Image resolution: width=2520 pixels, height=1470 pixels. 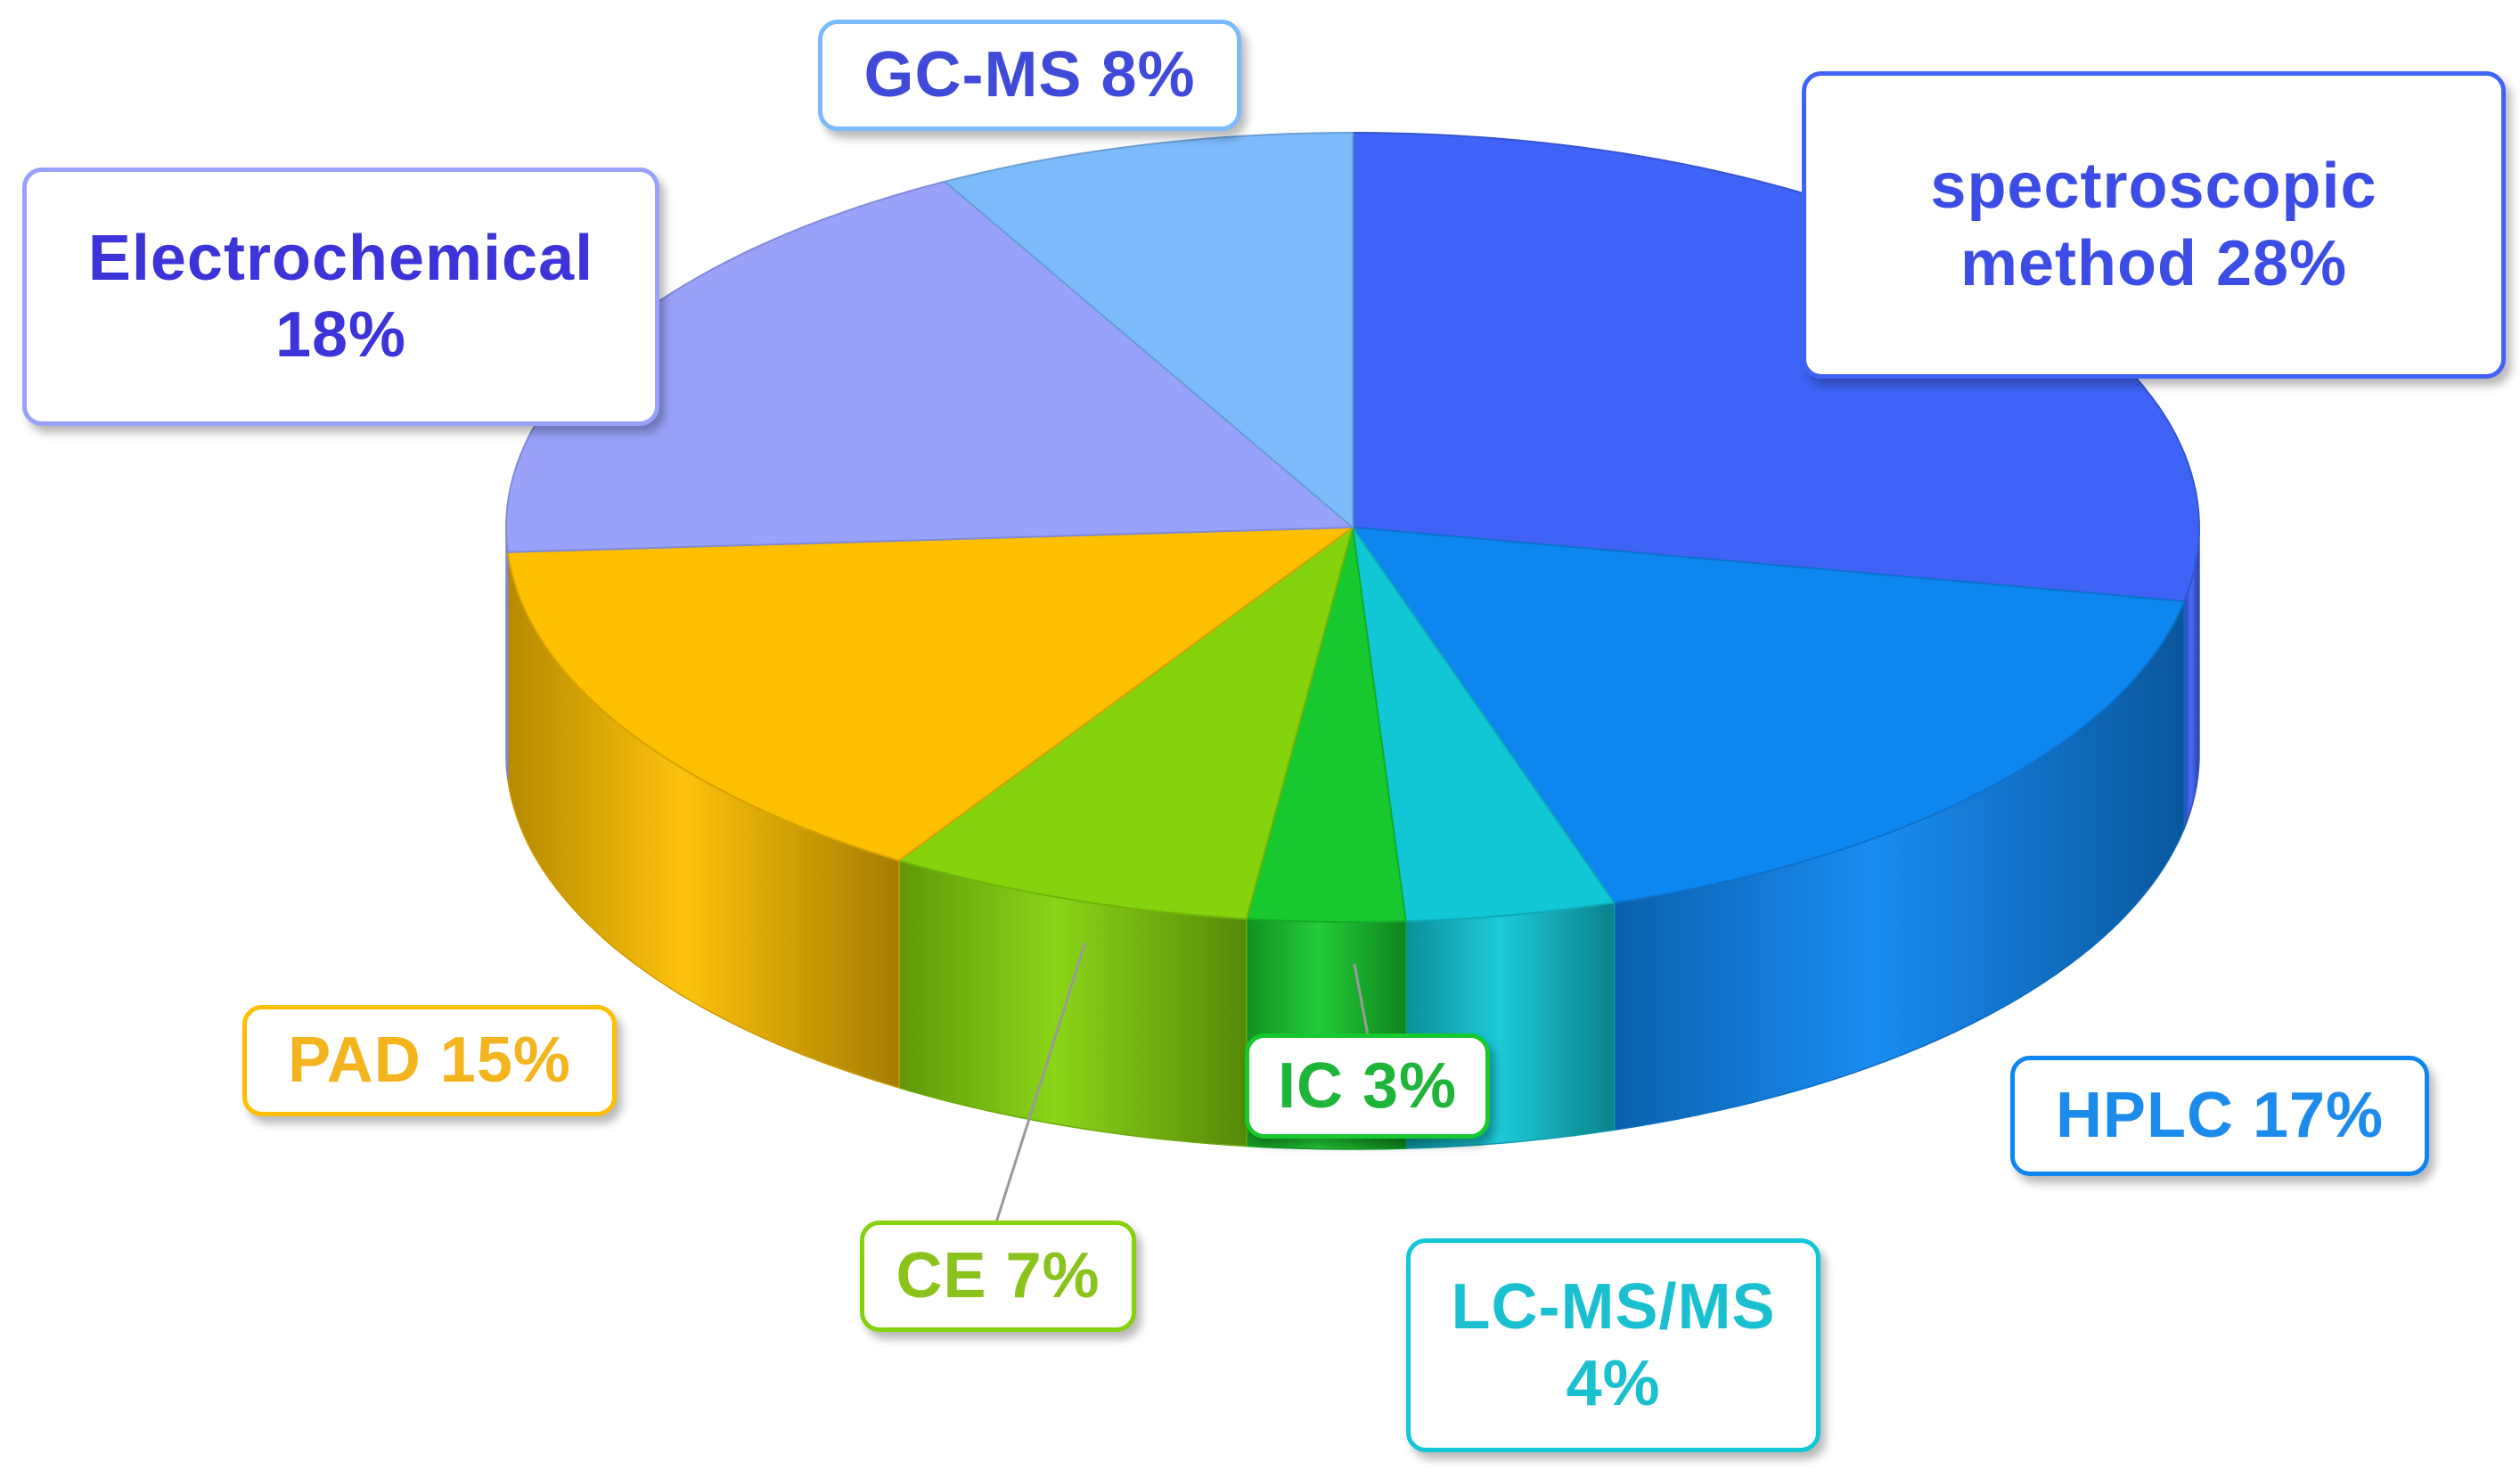 I want to click on pie-slice-hplc, so click(x=1769, y=715).